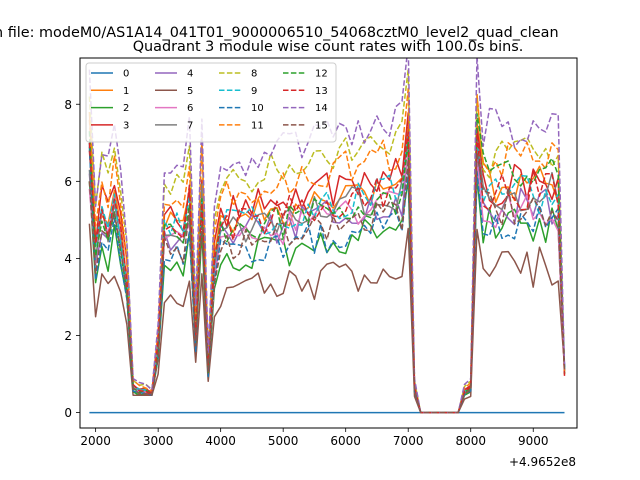 Image resolution: width=640 pixels, height=480 pixels. Describe the element at coordinates (190, 74) in the screenshot. I see `legend-label-4: 4` at that location.